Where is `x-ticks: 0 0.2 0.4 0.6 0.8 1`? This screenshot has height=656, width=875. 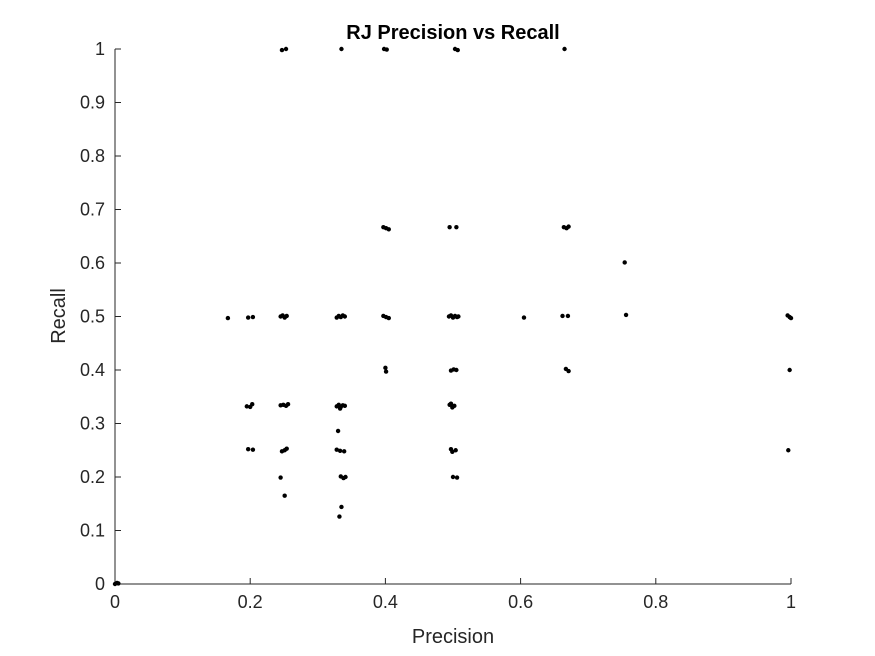
x-ticks: 0 0.2 0.4 0.6 0.8 1 is located at coordinates (453, 595).